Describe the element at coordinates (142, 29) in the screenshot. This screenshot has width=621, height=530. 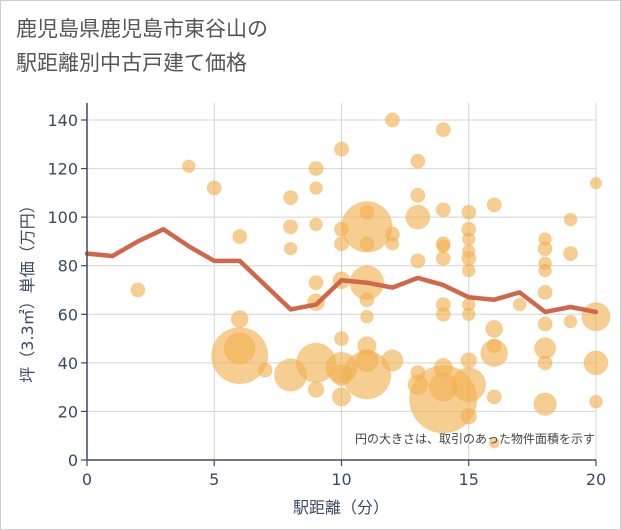
I see `chart-title-line-1: 鹿児島県鹿児島市東谷山の` at that location.